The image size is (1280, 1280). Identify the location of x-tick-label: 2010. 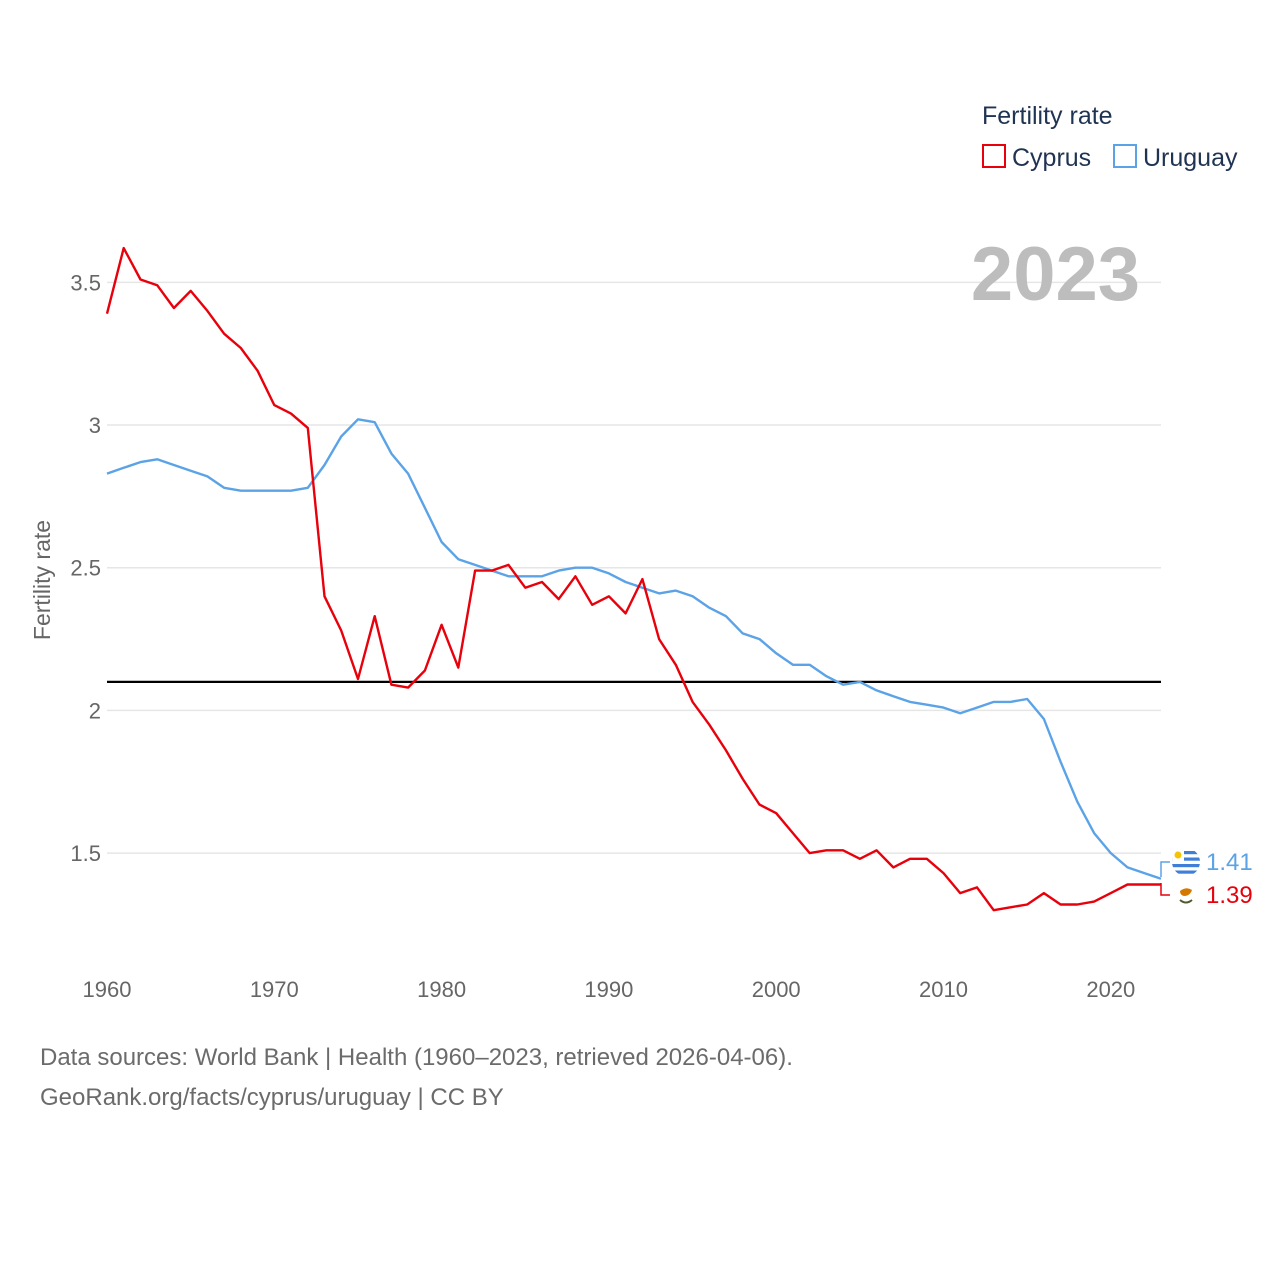
(943, 989).